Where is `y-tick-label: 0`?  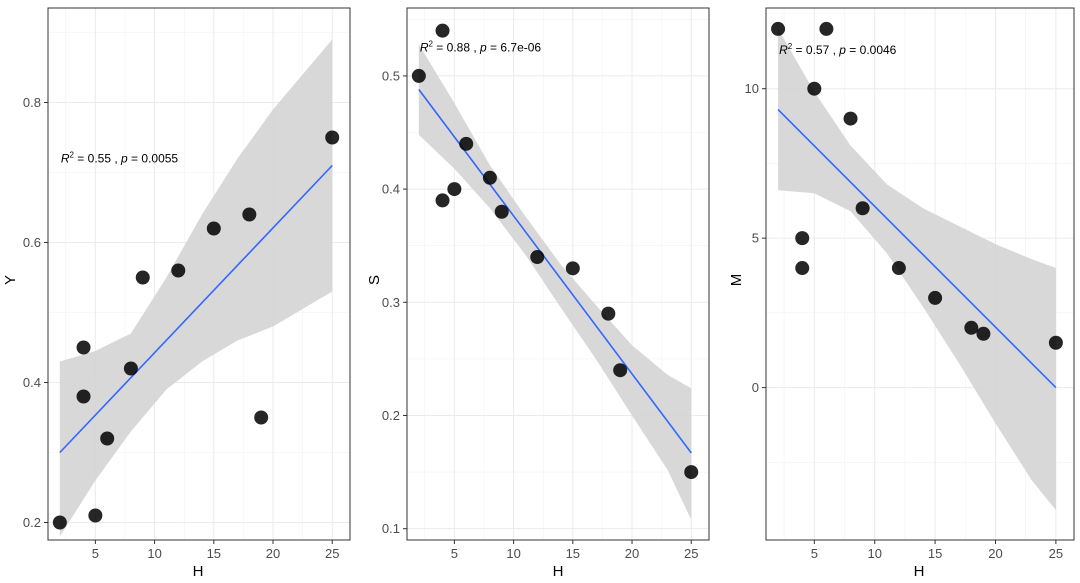 y-tick-label: 0 is located at coordinates (755, 387).